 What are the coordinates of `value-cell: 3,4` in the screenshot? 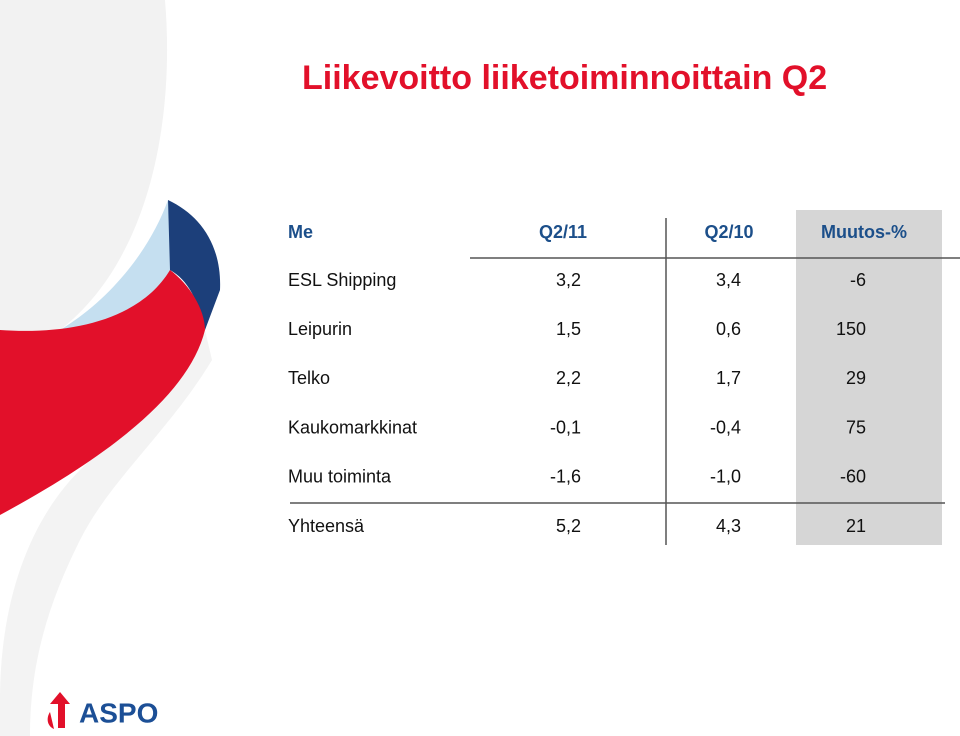 It's located at (728, 280).